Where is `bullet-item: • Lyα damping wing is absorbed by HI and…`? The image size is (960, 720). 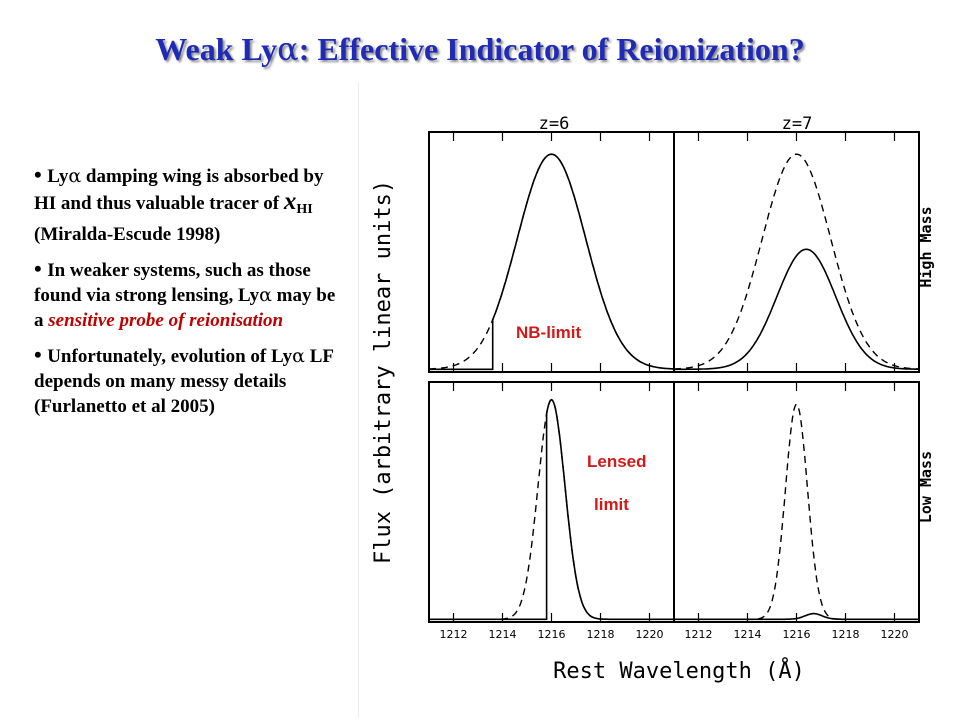
bullet-item: • Lyα damping wing is absorbed by HI and… is located at coordinates (179, 203).